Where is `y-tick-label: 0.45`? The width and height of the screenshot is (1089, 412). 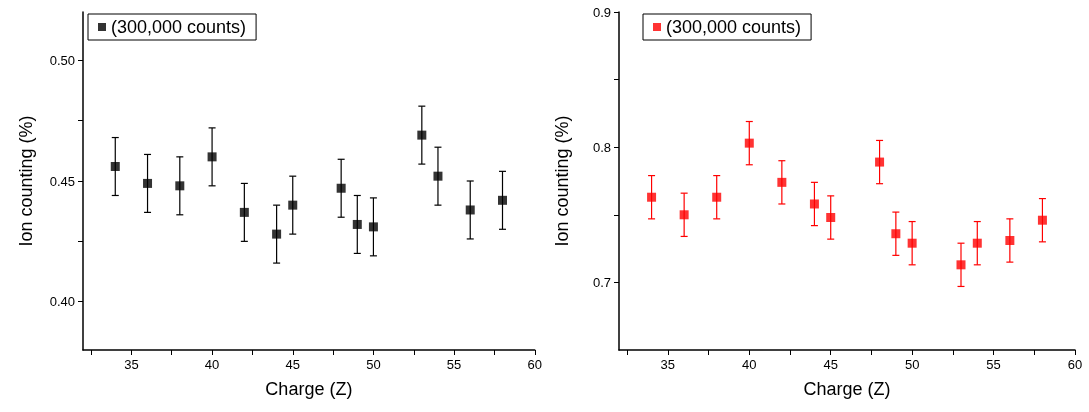
y-tick-label: 0.45 is located at coordinates (62, 181).